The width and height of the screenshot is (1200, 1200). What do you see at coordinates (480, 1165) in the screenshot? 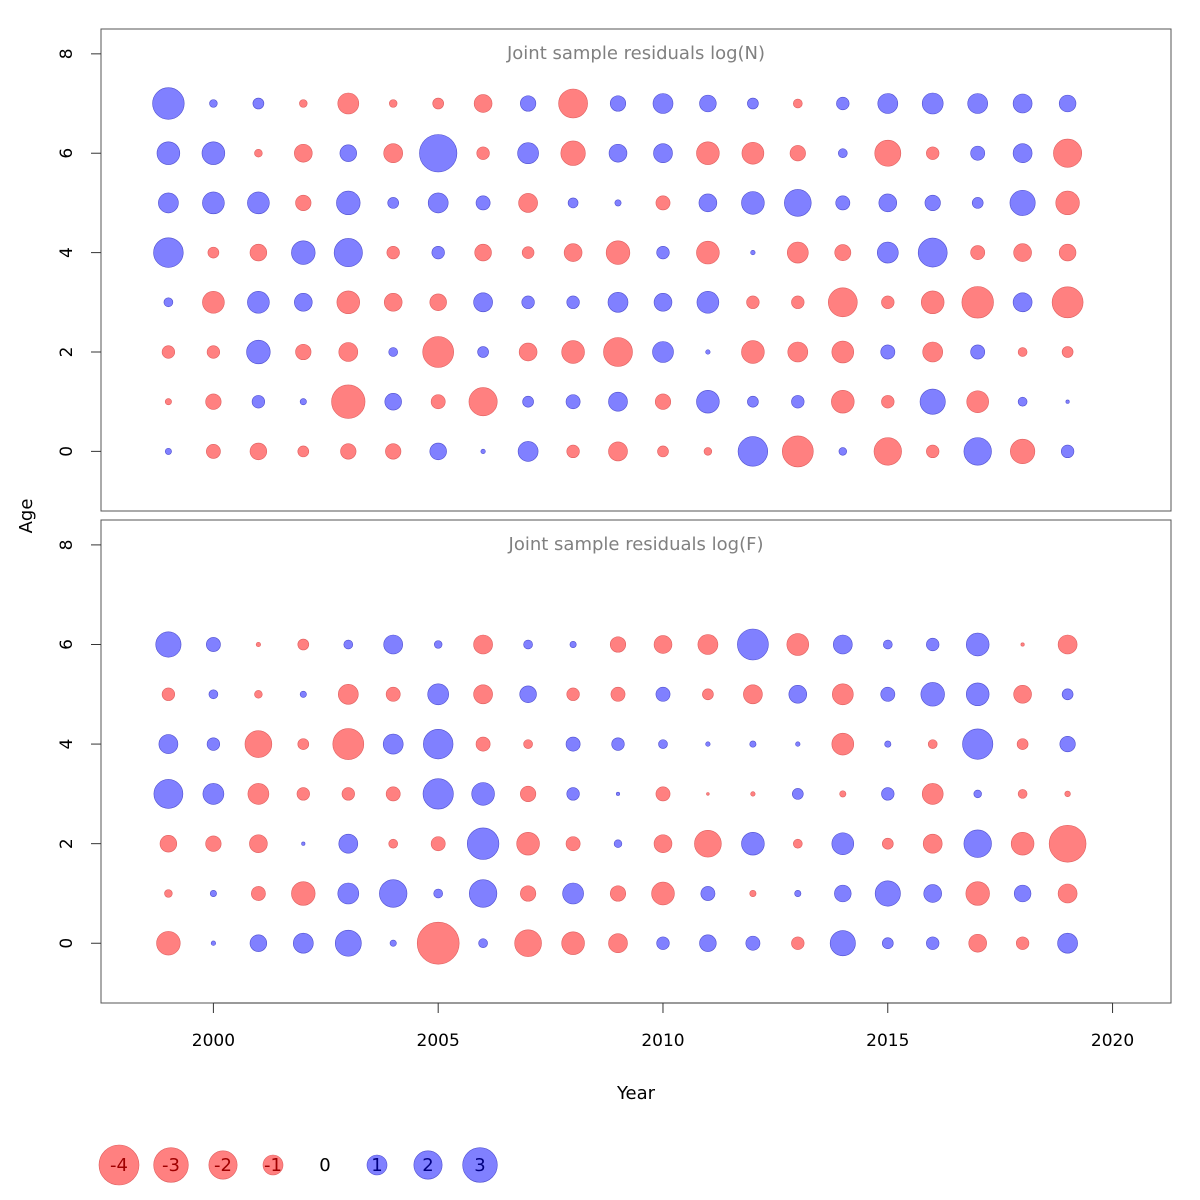
I see `legend-bubble` at bounding box center [480, 1165].